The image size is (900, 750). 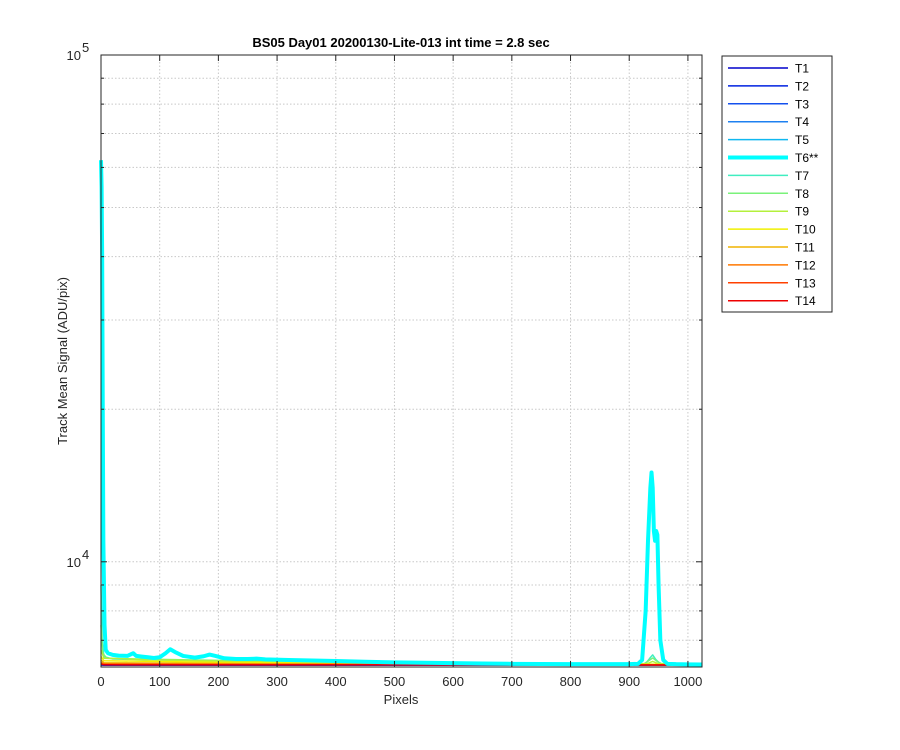 What do you see at coordinates (768, 86) in the screenshot?
I see `legend-item: T2` at bounding box center [768, 86].